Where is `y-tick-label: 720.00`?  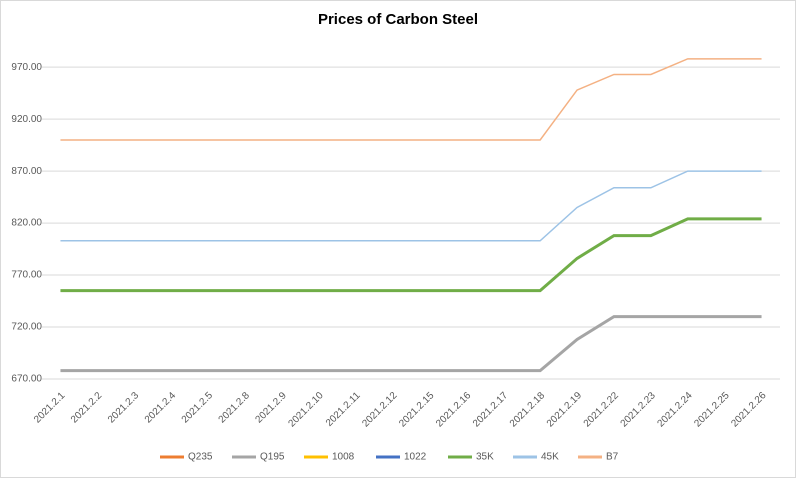 y-tick-label: 720.00 is located at coordinates (26, 327).